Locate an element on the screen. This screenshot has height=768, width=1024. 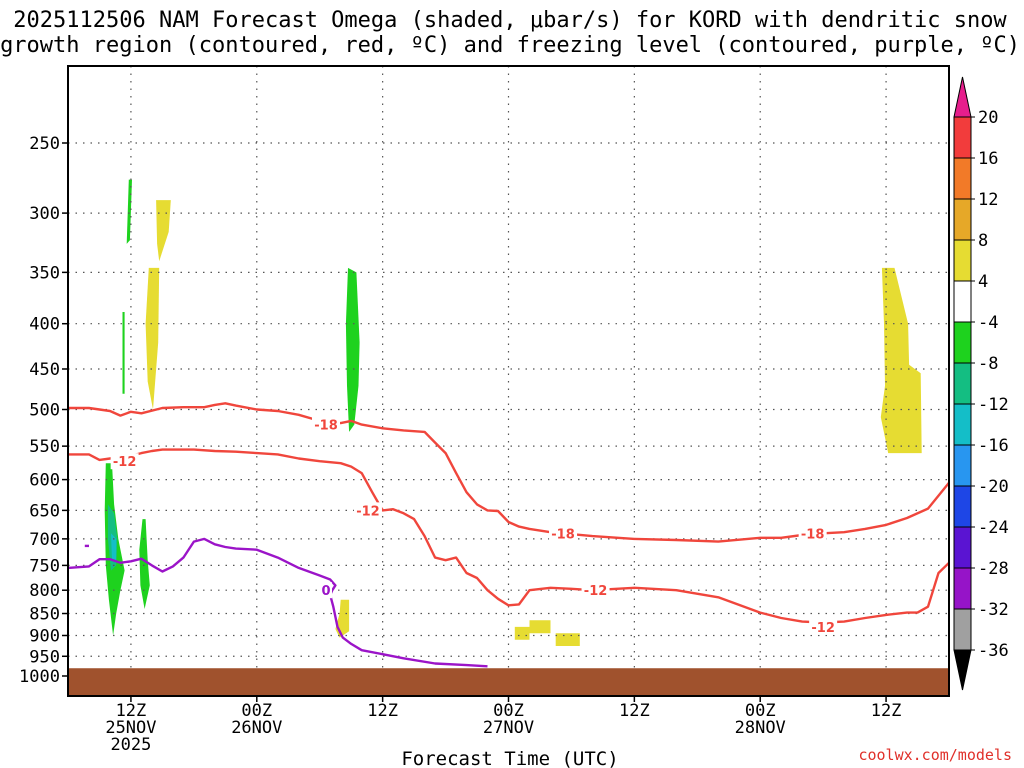
contour-label-dgz-bottom-minus12-0: -12 is located at coordinates (125, 462).